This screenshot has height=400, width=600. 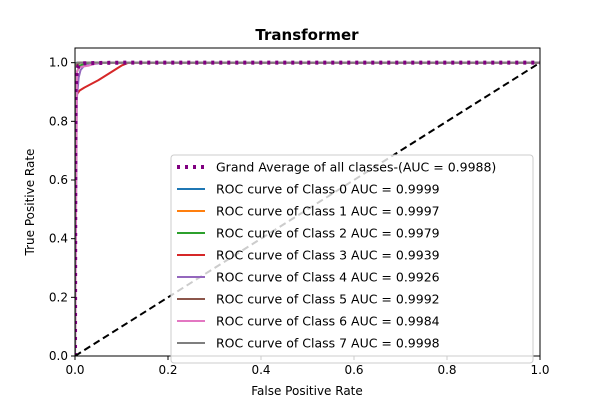 I want to click on y-tick-label: 0.6, so click(x=58, y=180).